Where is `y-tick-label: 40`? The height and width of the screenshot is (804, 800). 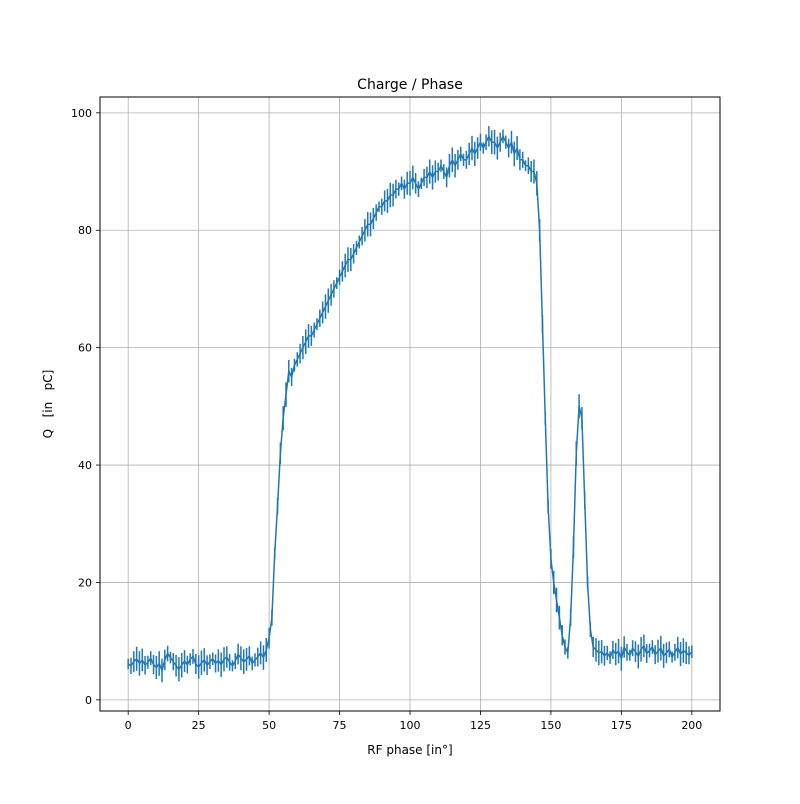 y-tick-label: 40 is located at coordinates (85, 465).